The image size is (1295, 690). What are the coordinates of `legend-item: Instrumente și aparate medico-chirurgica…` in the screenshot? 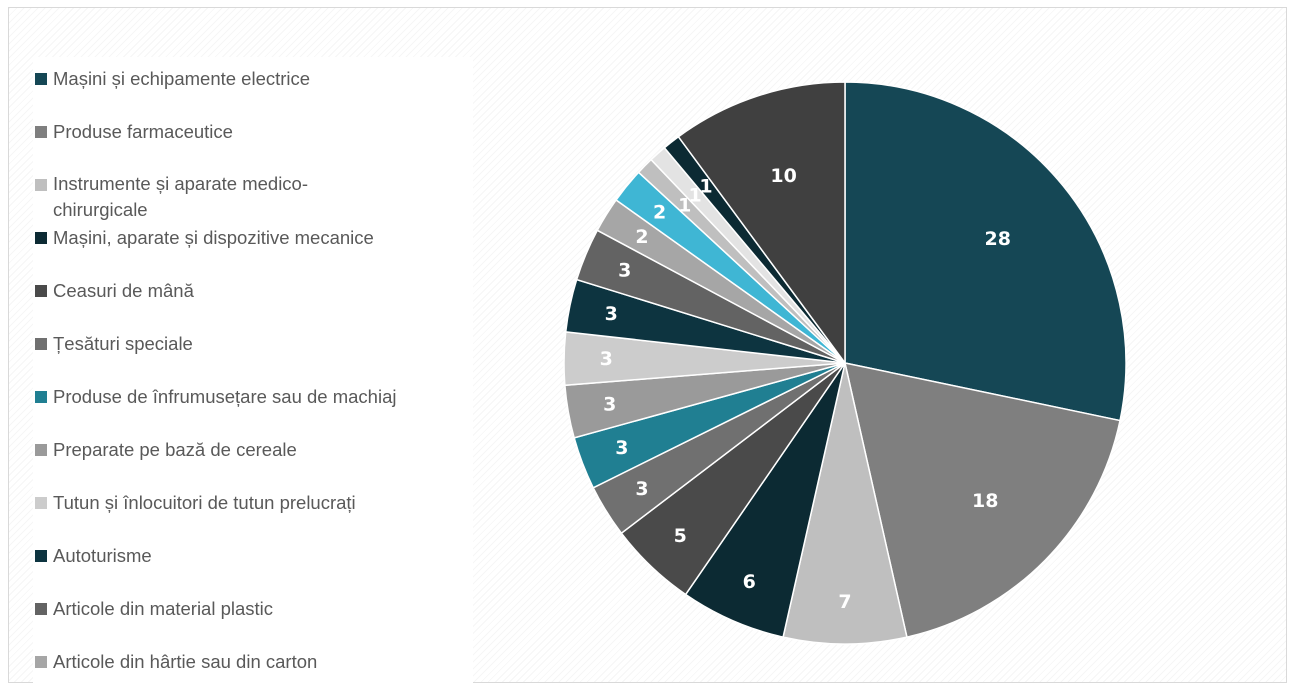 It's located at (214, 197).